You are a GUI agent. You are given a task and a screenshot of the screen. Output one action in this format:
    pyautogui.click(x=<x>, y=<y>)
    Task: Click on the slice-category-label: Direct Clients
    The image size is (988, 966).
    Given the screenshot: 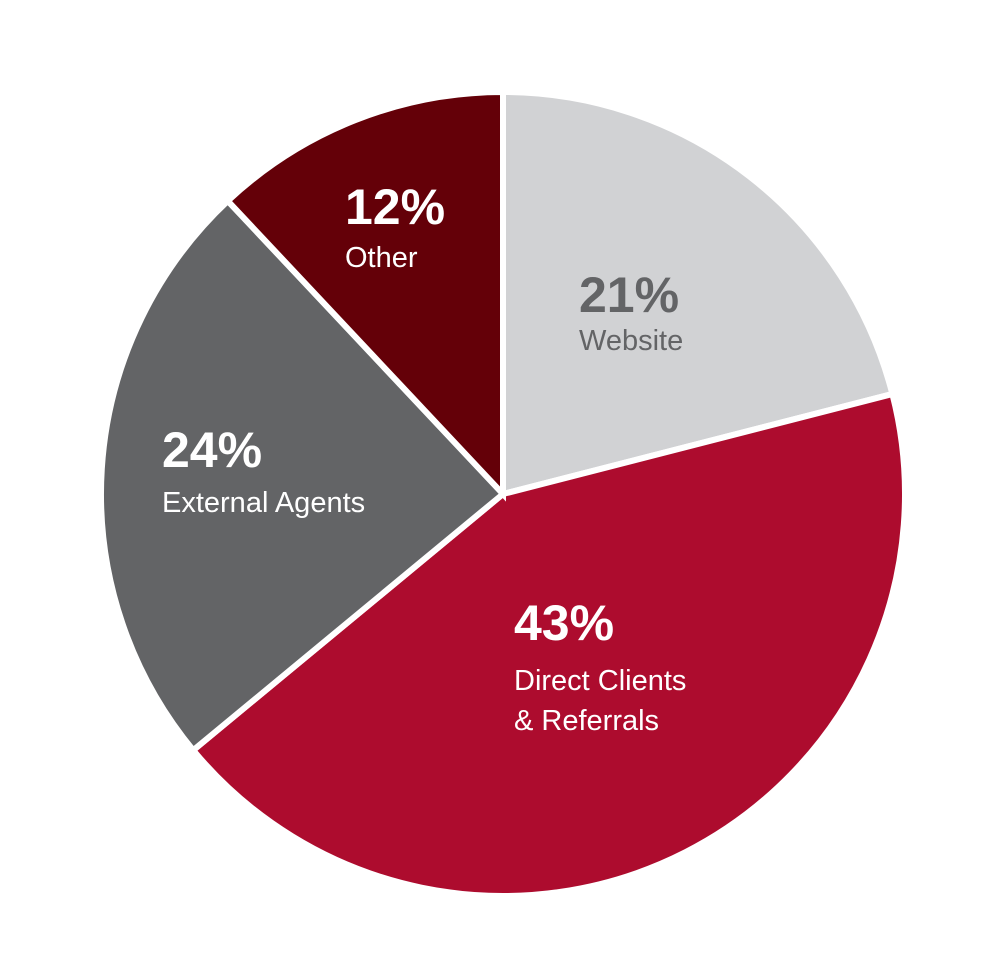 What is the action you would take?
    pyautogui.click(x=600, y=681)
    